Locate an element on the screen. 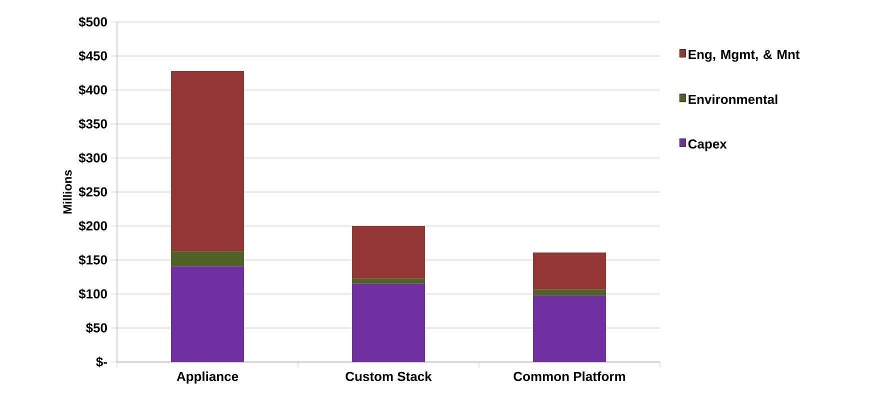  y-tick-label: $350 is located at coordinates (92, 124).